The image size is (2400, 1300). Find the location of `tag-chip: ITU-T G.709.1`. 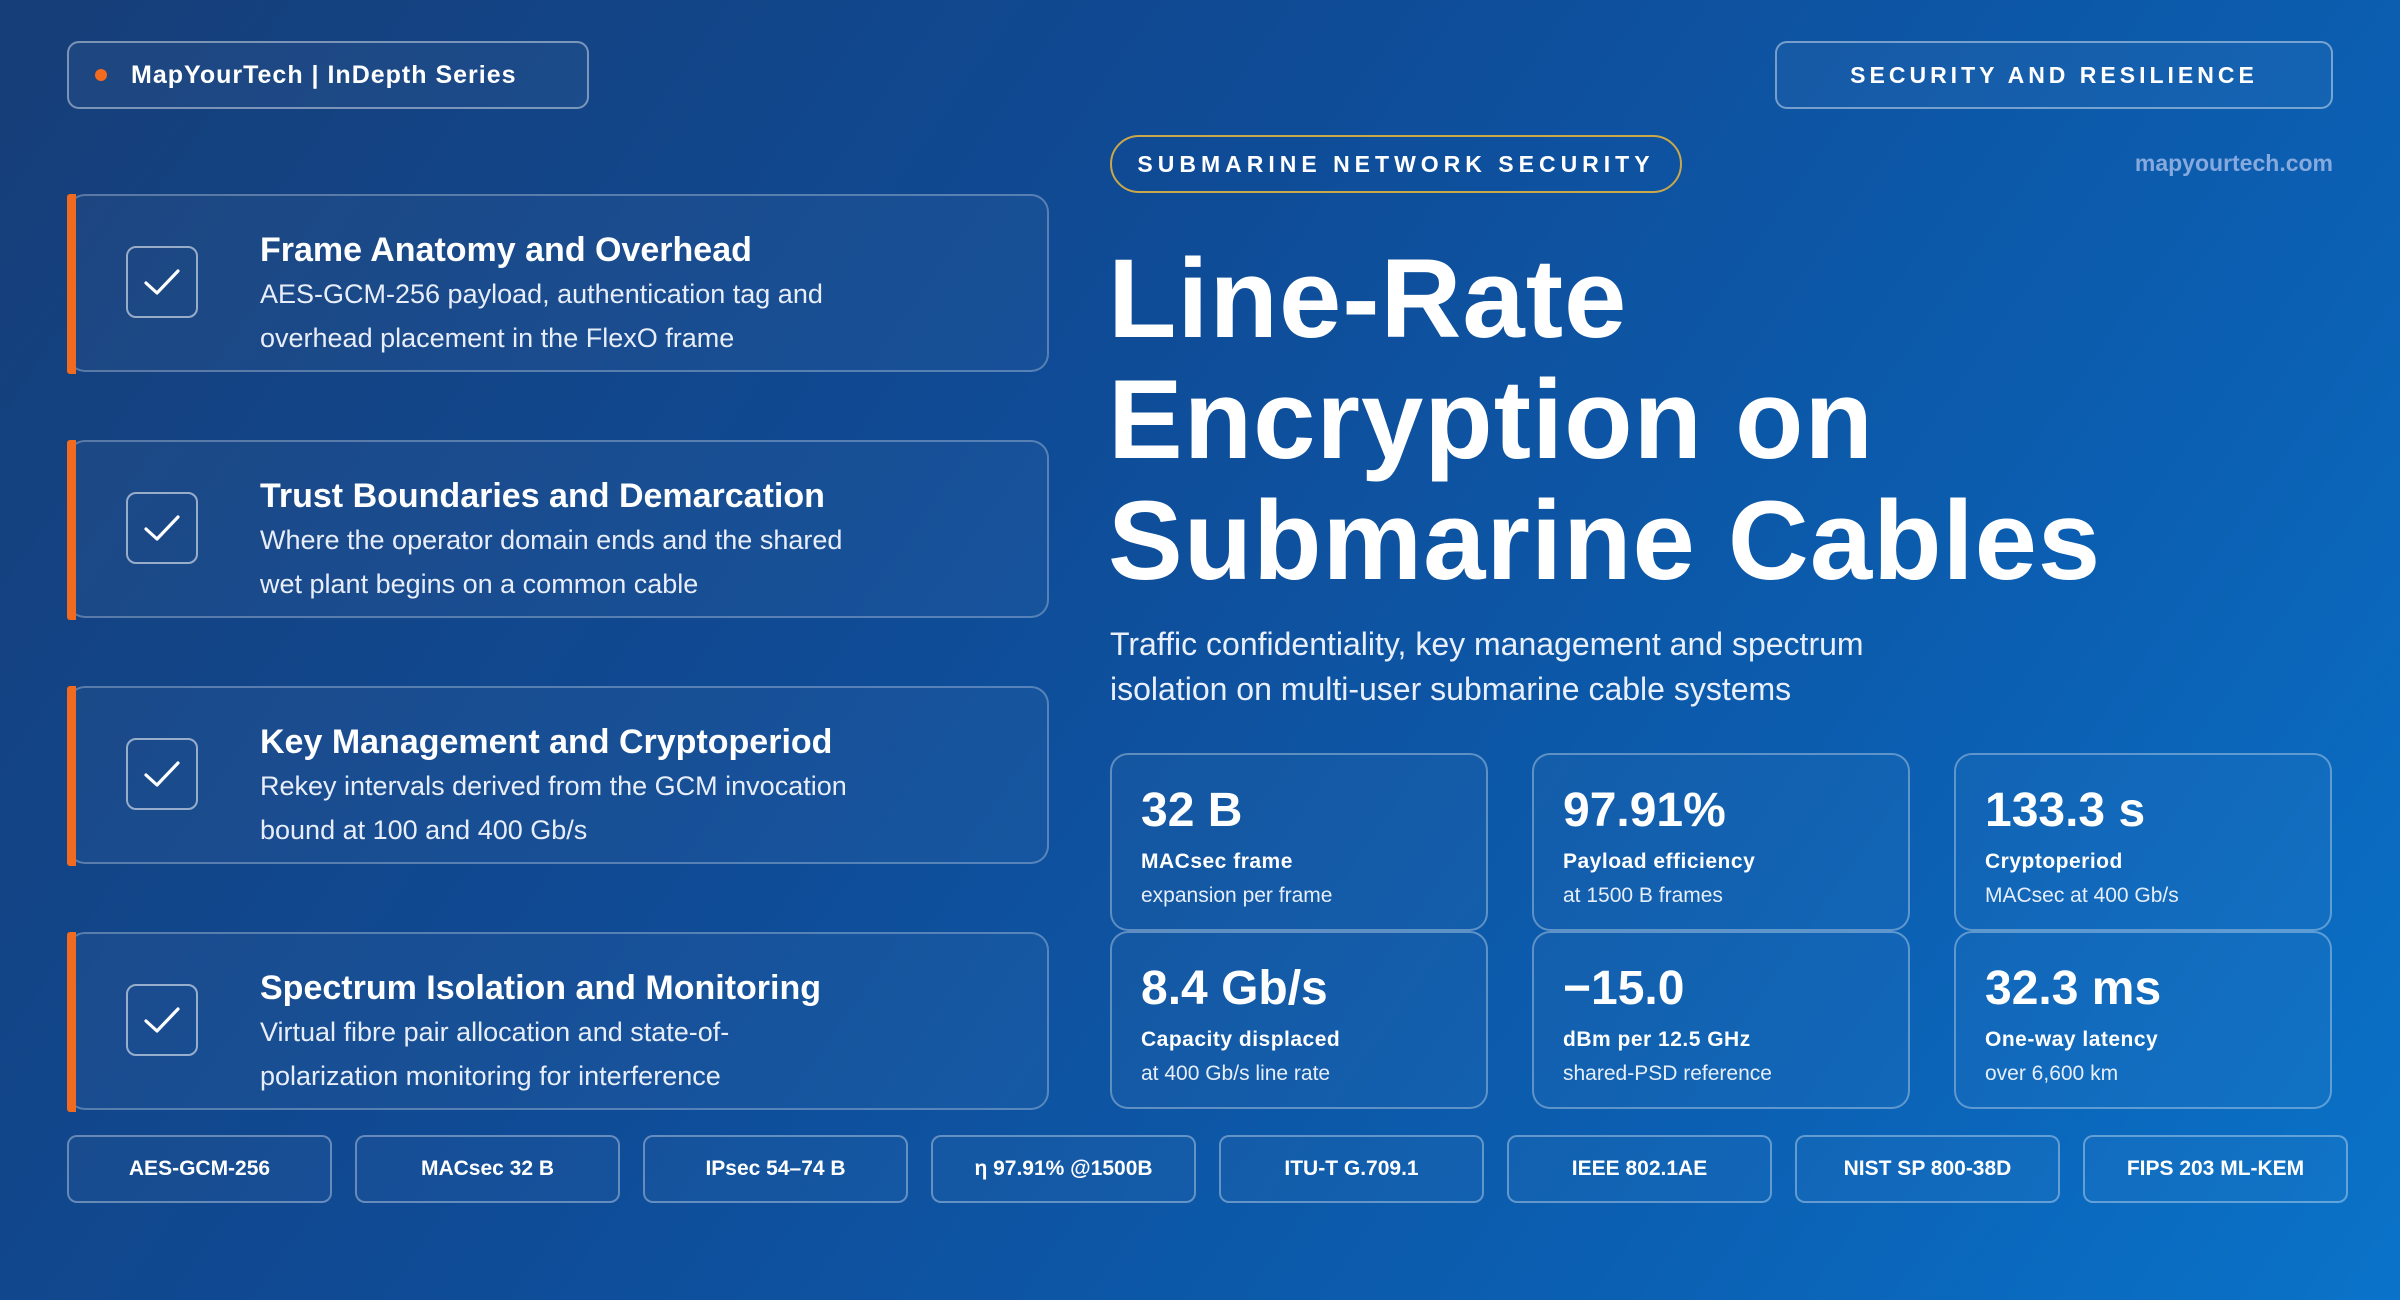

tag-chip: ITU-T G.709.1 is located at coordinates (1351, 1169).